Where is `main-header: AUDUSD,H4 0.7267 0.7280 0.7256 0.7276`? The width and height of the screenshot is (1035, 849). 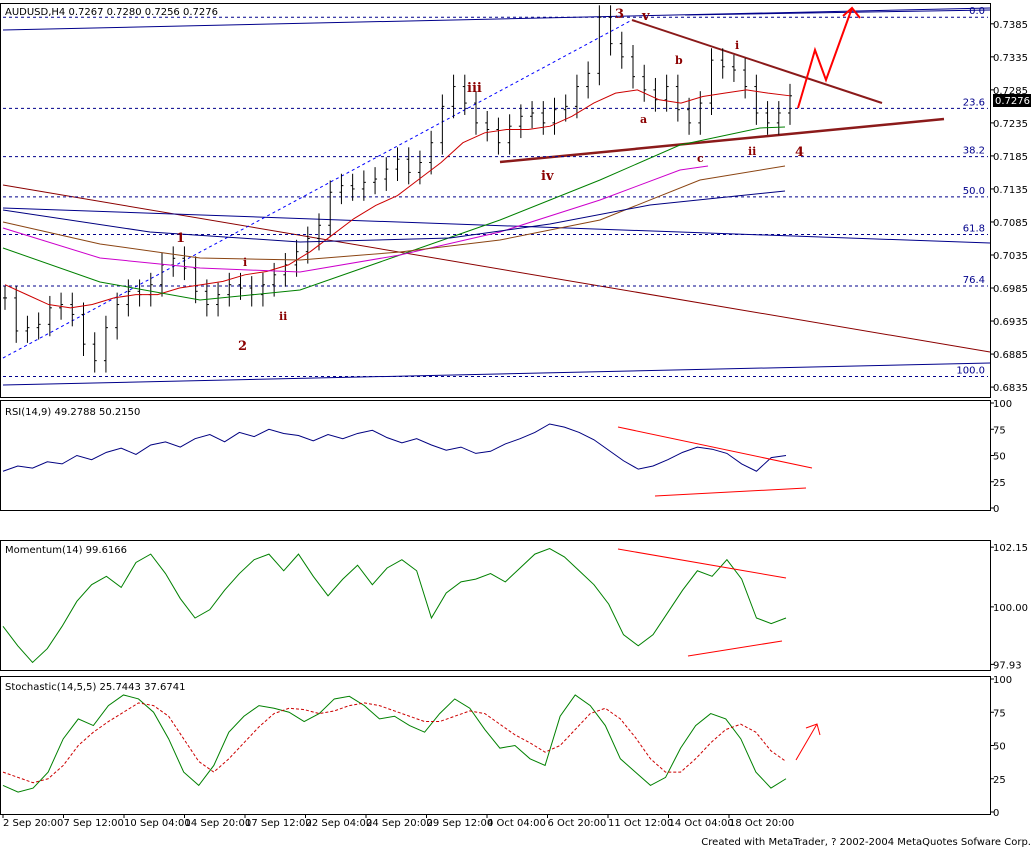
main-header: AUDUSD,H4 0.7267 0.7280 0.7256 0.7276 is located at coordinates (111, 12).